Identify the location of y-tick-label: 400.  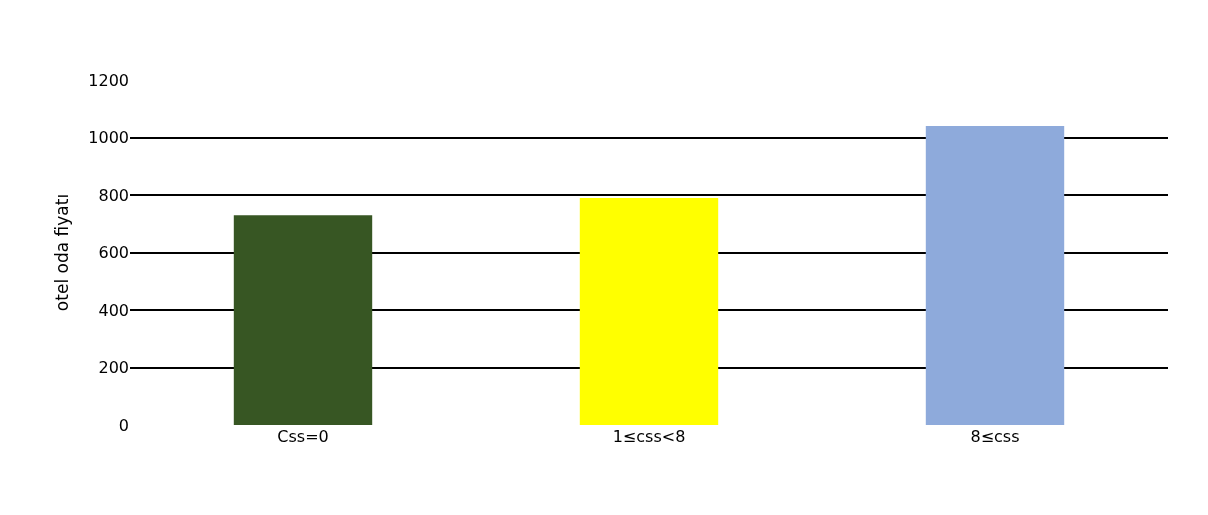
(113, 310).